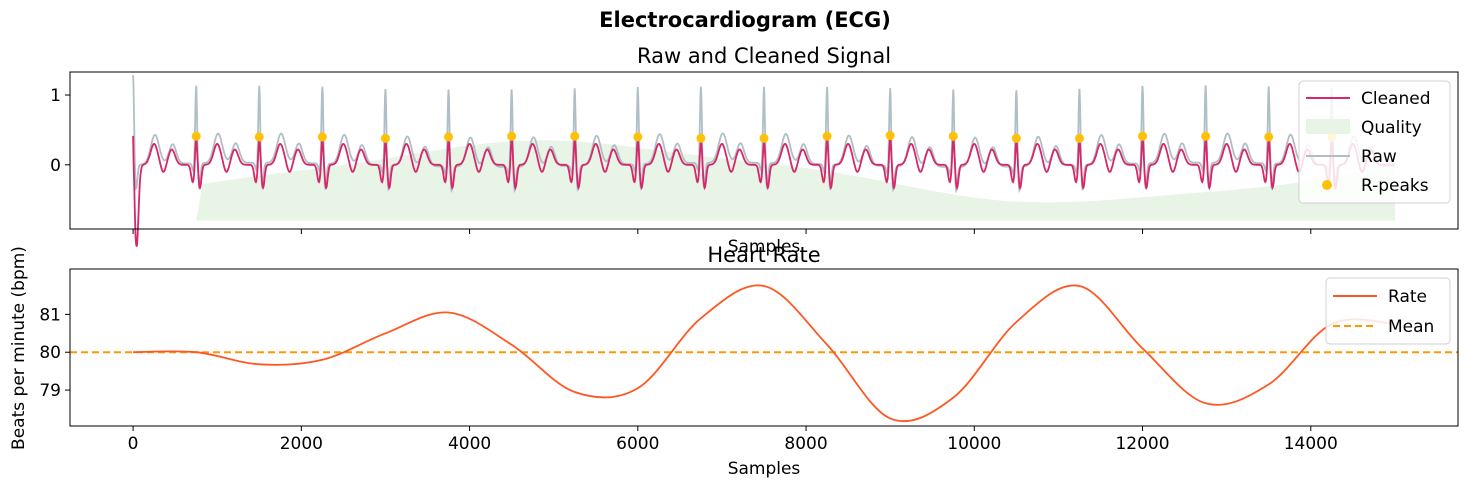  What do you see at coordinates (50, 353) in the screenshot?
I see `heart-rate-y-tick-label: 80` at bounding box center [50, 353].